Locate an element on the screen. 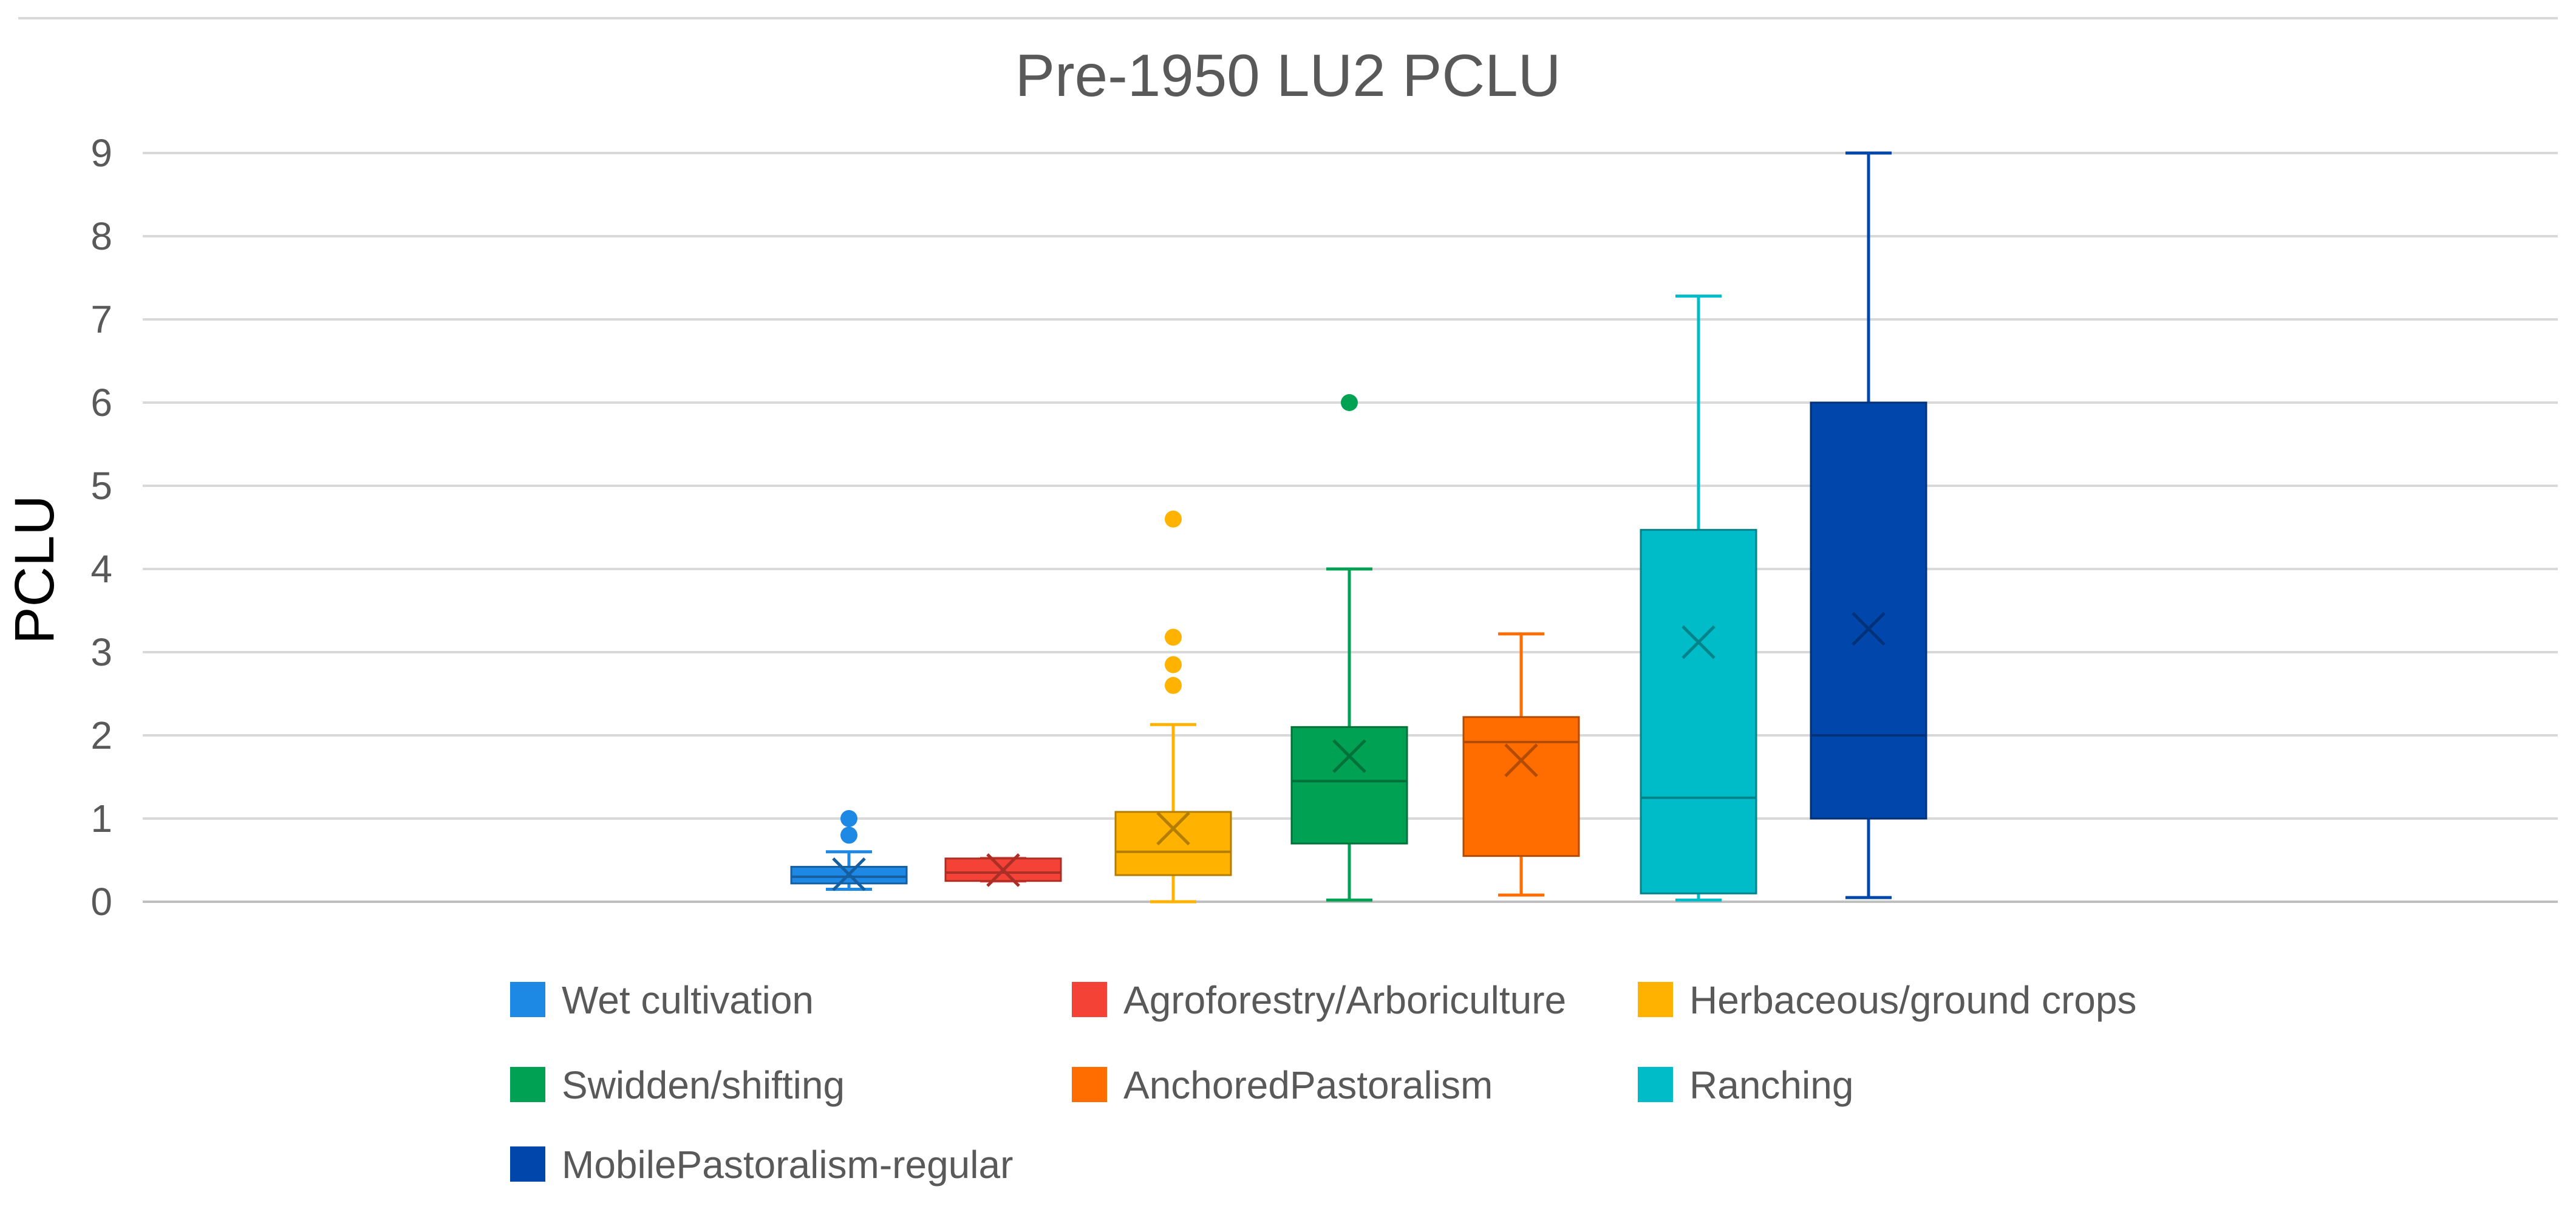 This screenshot has height=1209, width=2576. legend-item: Agroforestry/Arboriculture is located at coordinates (1319, 1000).